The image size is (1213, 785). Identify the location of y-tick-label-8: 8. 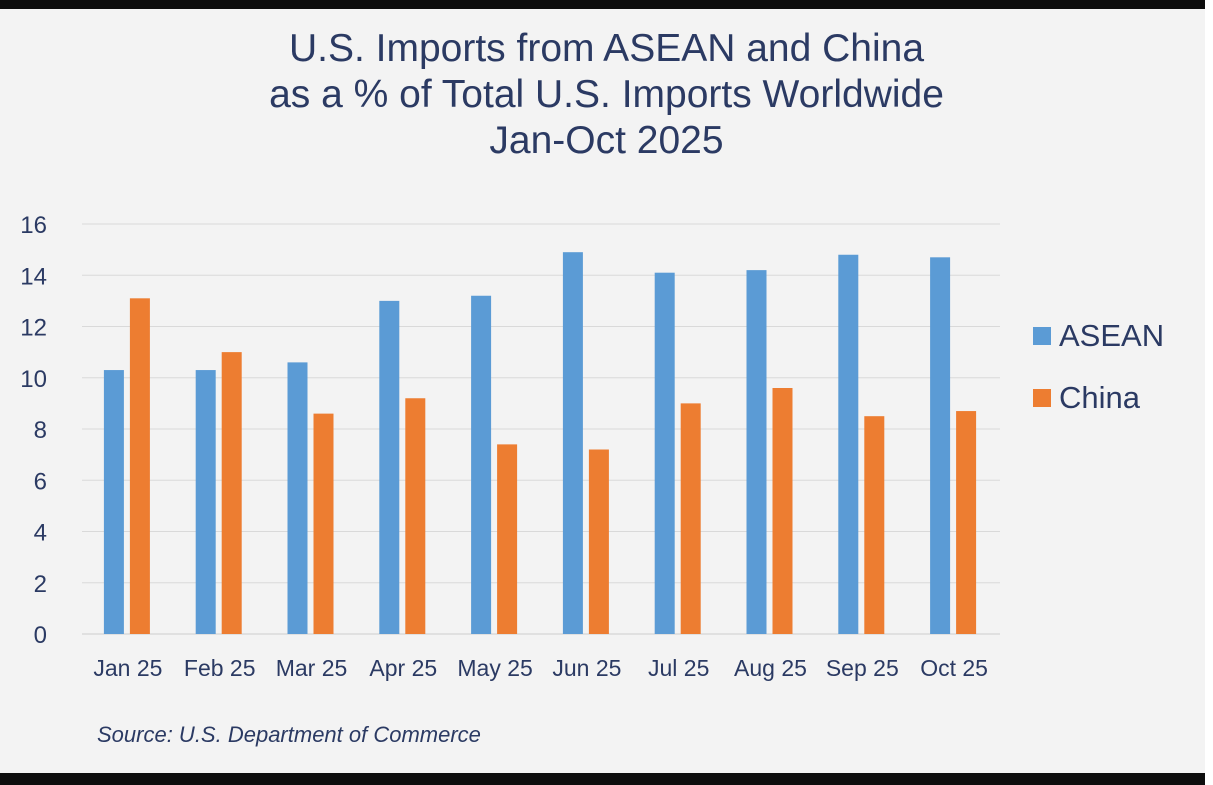
(40, 430).